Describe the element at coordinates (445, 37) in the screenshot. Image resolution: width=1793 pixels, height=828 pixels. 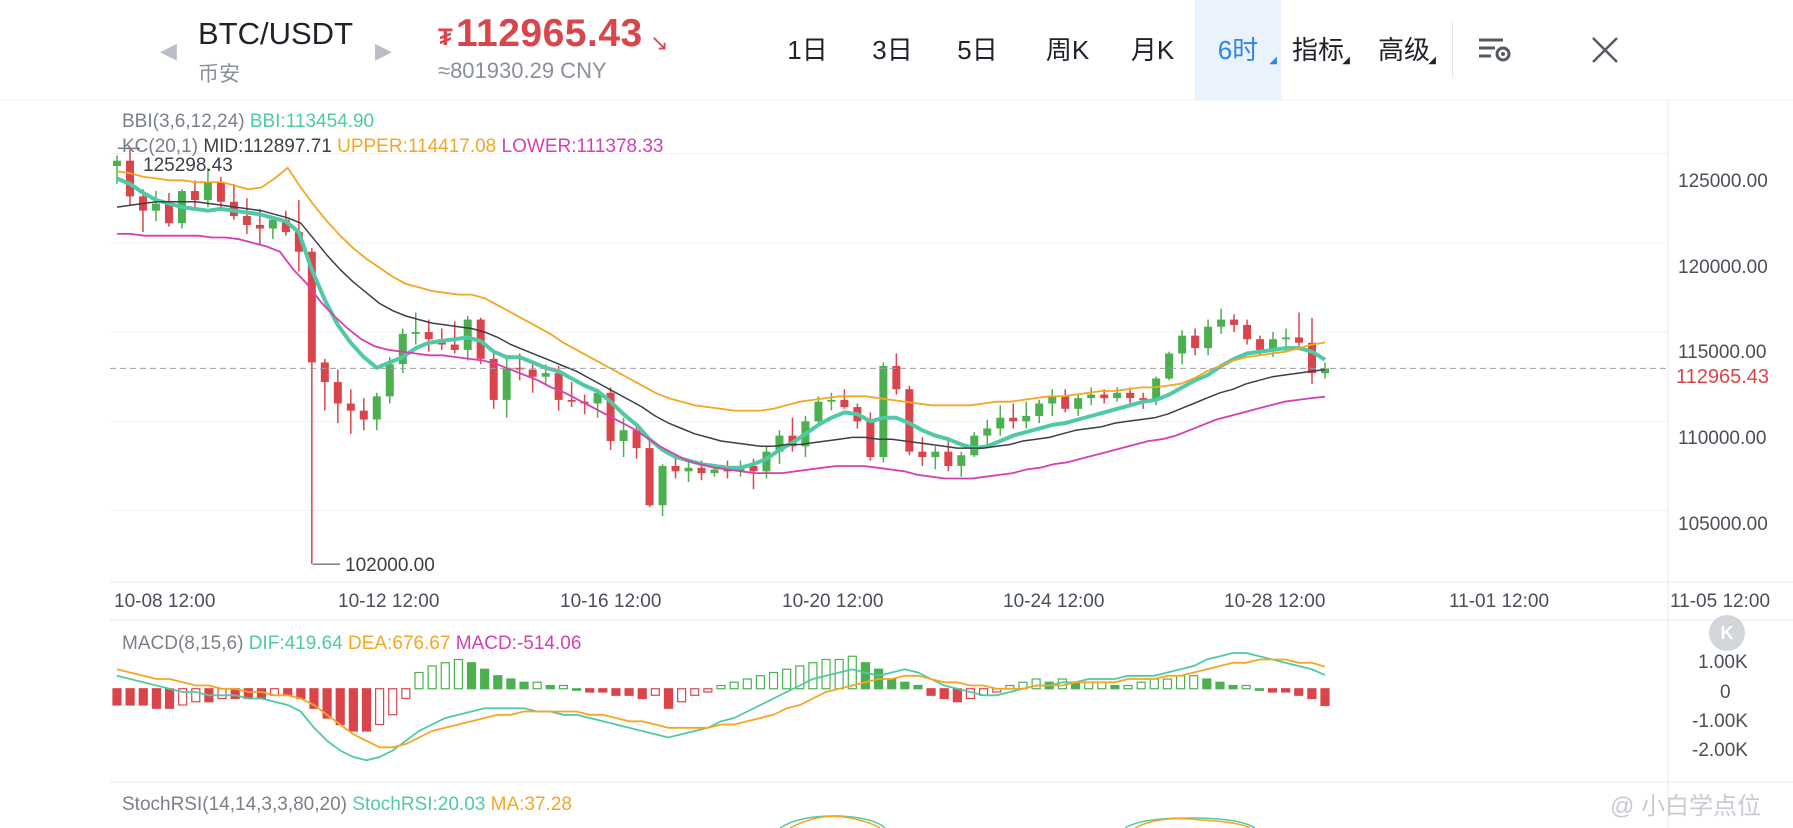
I see `price-currency-icon: ₮` at that location.